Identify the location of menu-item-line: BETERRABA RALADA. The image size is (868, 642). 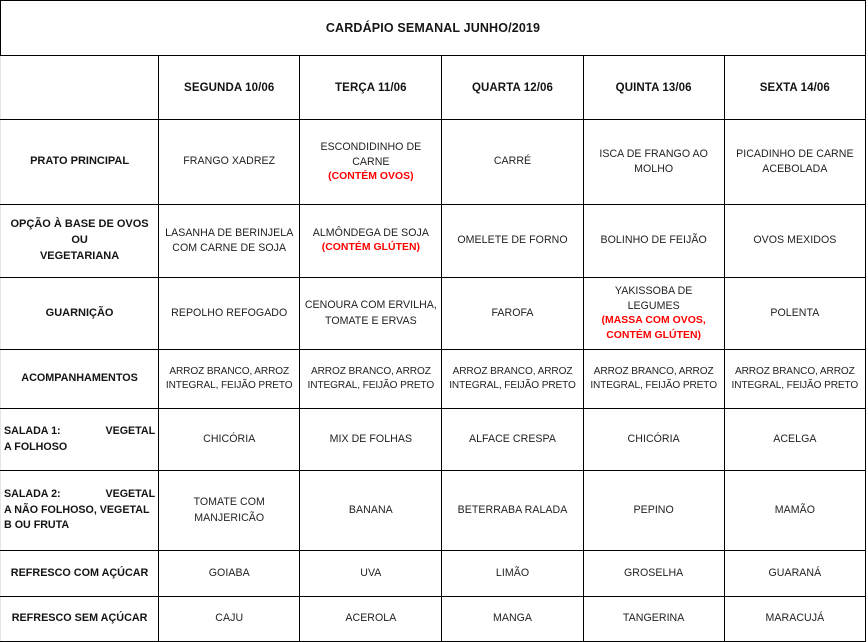
(512, 509).